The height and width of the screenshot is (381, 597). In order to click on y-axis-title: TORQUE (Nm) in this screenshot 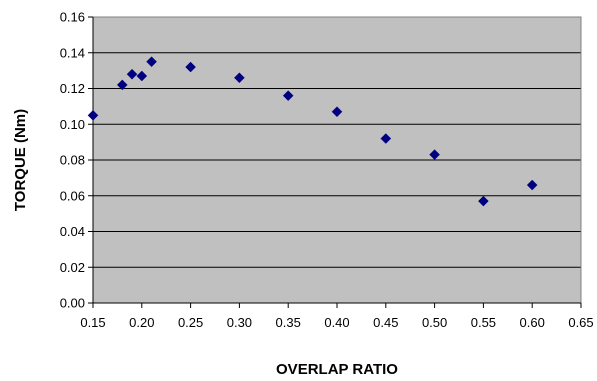, I will do `click(20, 160)`.